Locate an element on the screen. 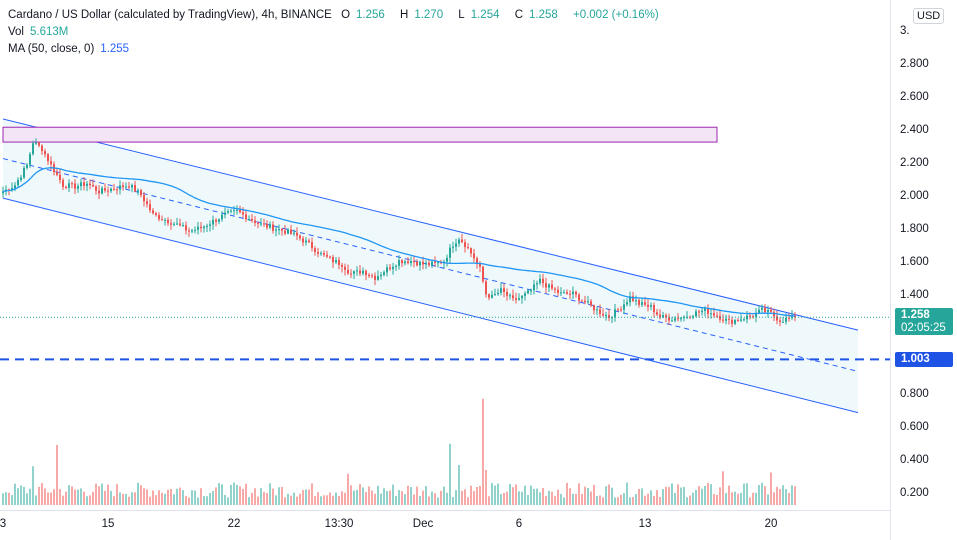 Image resolution: width=957 pixels, height=540 pixels. high-label: H is located at coordinates (404, 15).